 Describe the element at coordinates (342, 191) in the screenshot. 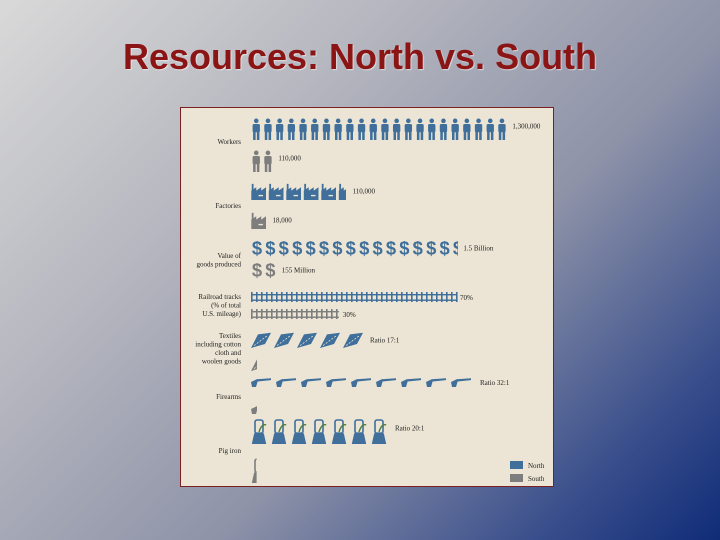

I see `factory-north-partial-icon` at that location.